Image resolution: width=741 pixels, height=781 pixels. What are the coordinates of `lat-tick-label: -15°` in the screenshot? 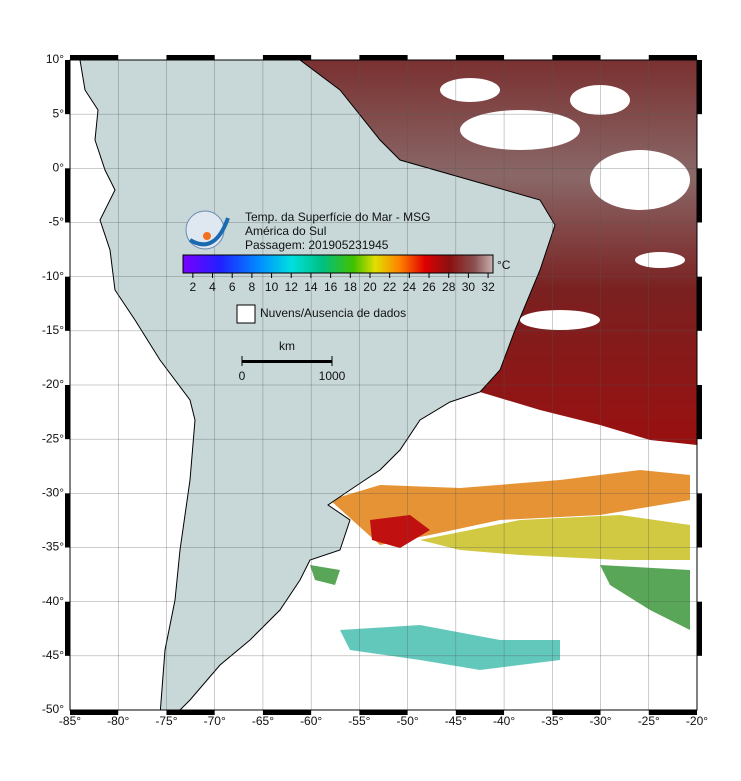 It's located at (53, 330).